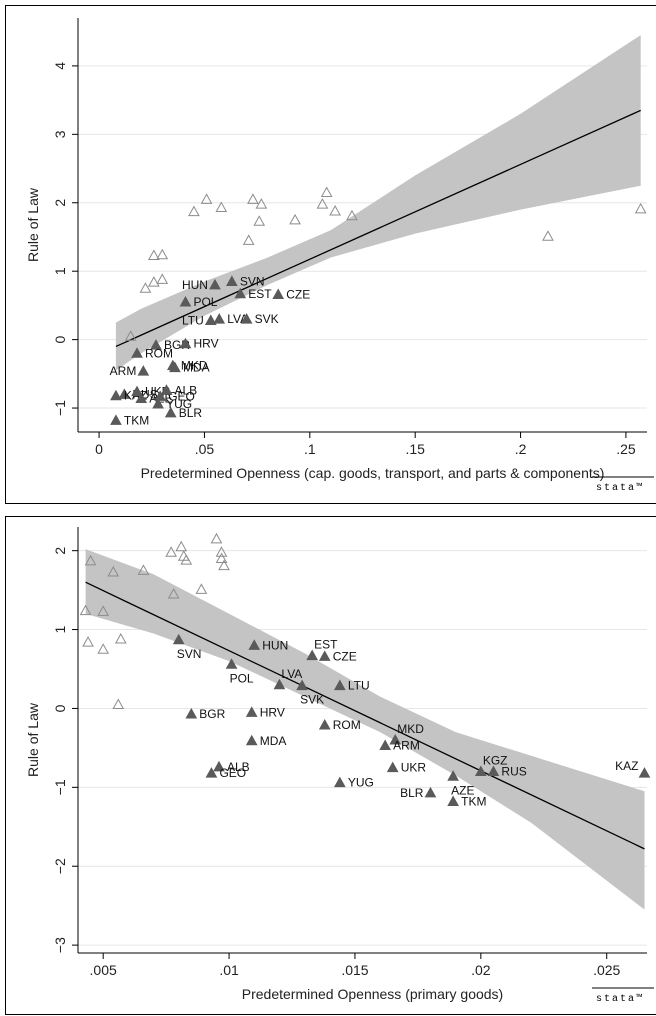 The image size is (656, 1016). Describe the element at coordinates (60, 340) in the screenshot. I see `y-tick-label: 0` at that location.